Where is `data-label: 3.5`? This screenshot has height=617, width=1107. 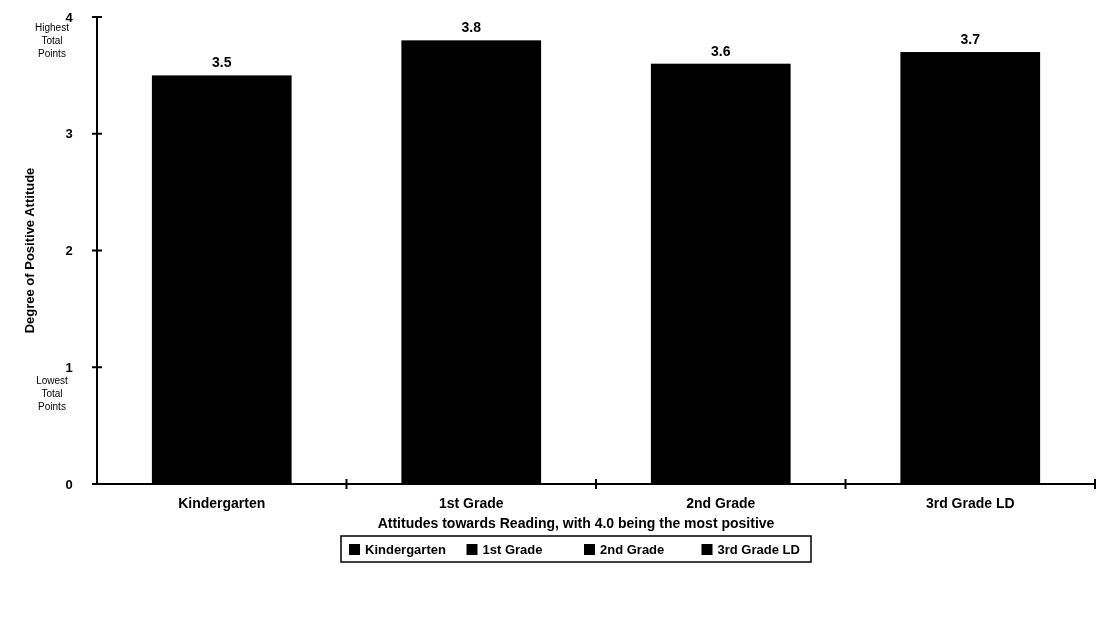
data-label: 3.5 is located at coordinates (222, 62).